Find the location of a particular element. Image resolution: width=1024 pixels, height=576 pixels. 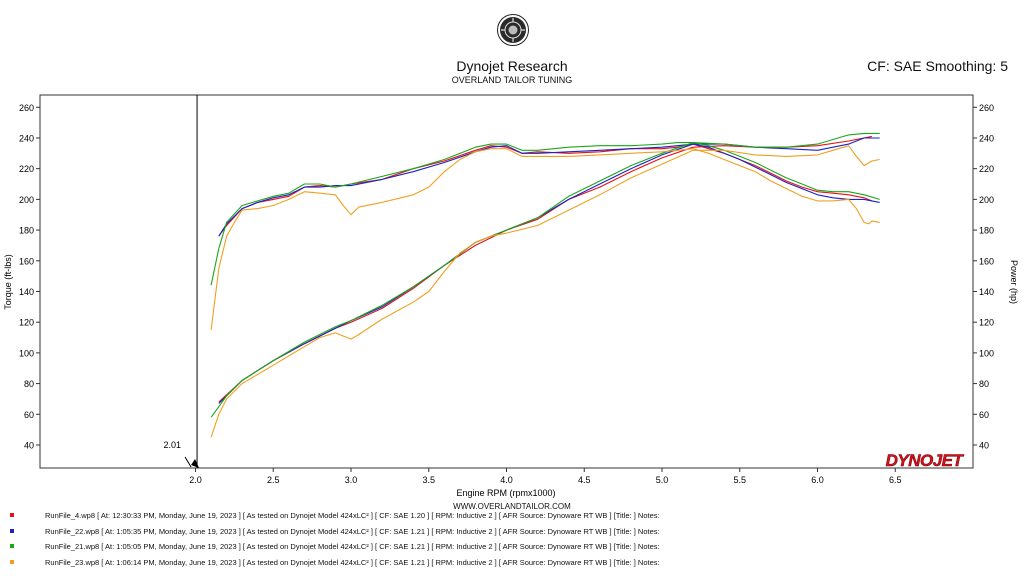

website-label: WWW.OVERLANDTAILOR.COM is located at coordinates (512, 506).